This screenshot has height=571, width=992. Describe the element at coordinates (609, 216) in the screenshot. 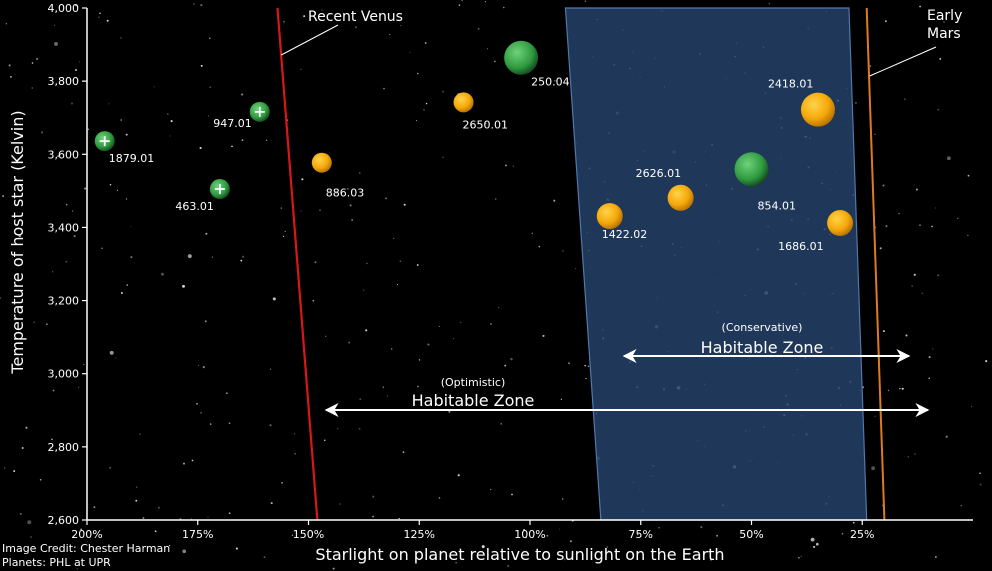

I see `planet-1422.02` at that location.